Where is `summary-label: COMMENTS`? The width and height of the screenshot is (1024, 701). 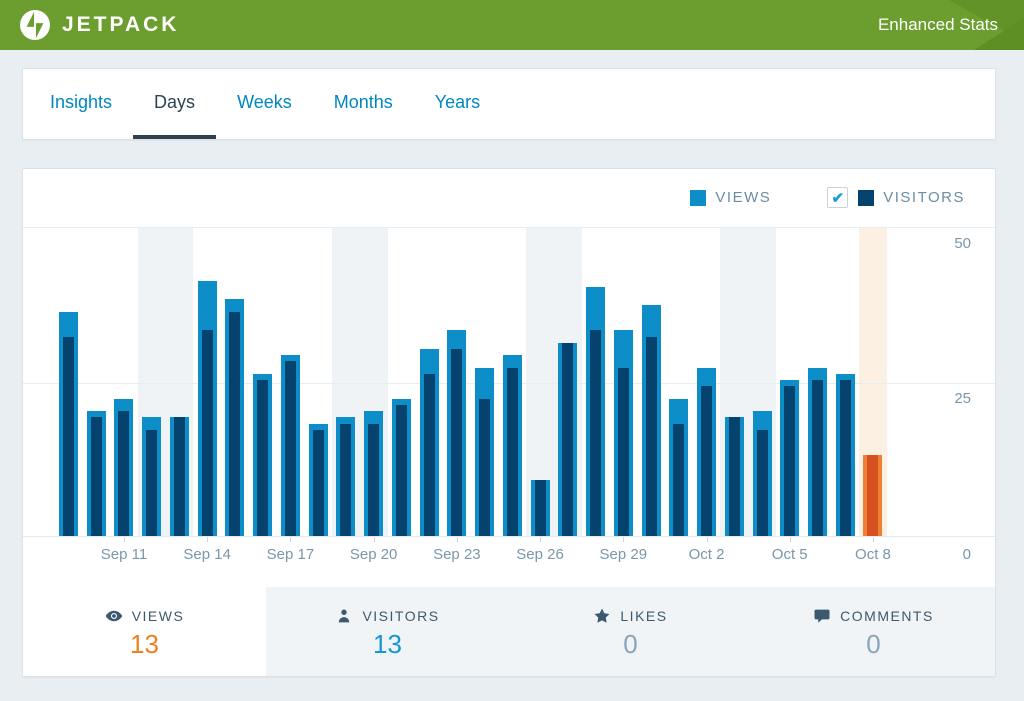 summary-label: COMMENTS is located at coordinates (887, 615).